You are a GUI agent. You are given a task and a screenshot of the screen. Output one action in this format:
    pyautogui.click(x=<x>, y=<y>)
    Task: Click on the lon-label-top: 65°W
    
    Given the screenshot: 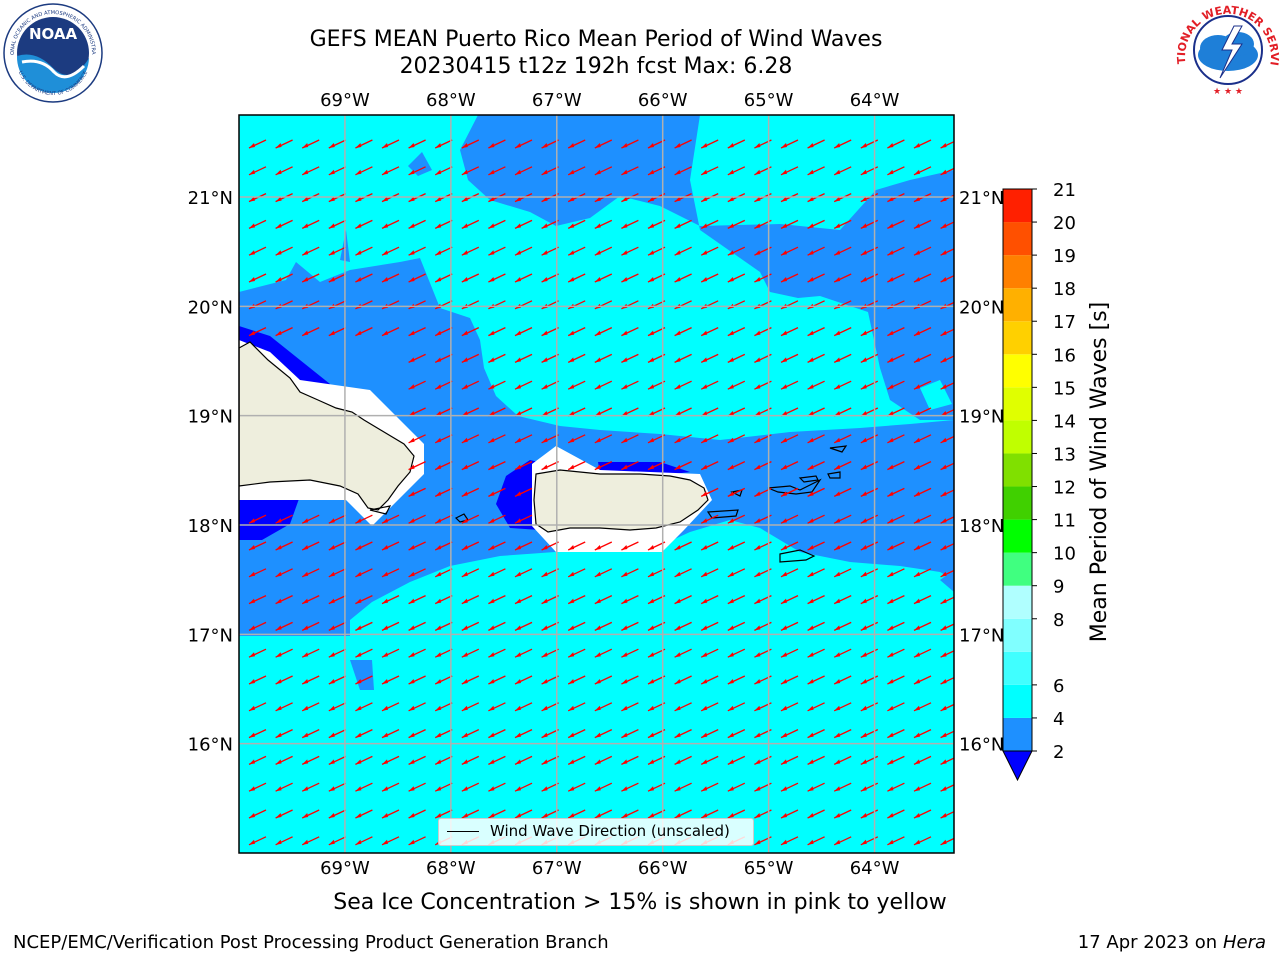 What is the action you would take?
    pyautogui.click(x=769, y=100)
    